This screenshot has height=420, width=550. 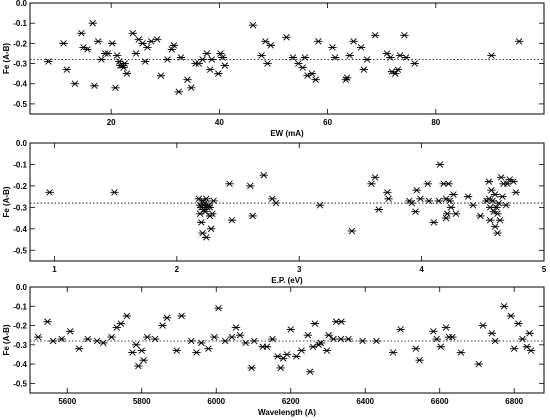 What do you see at coordinates (291, 401) in the screenshot?
I see `xtick-label-wavelength: 6200` at bounding box center [291, 401].